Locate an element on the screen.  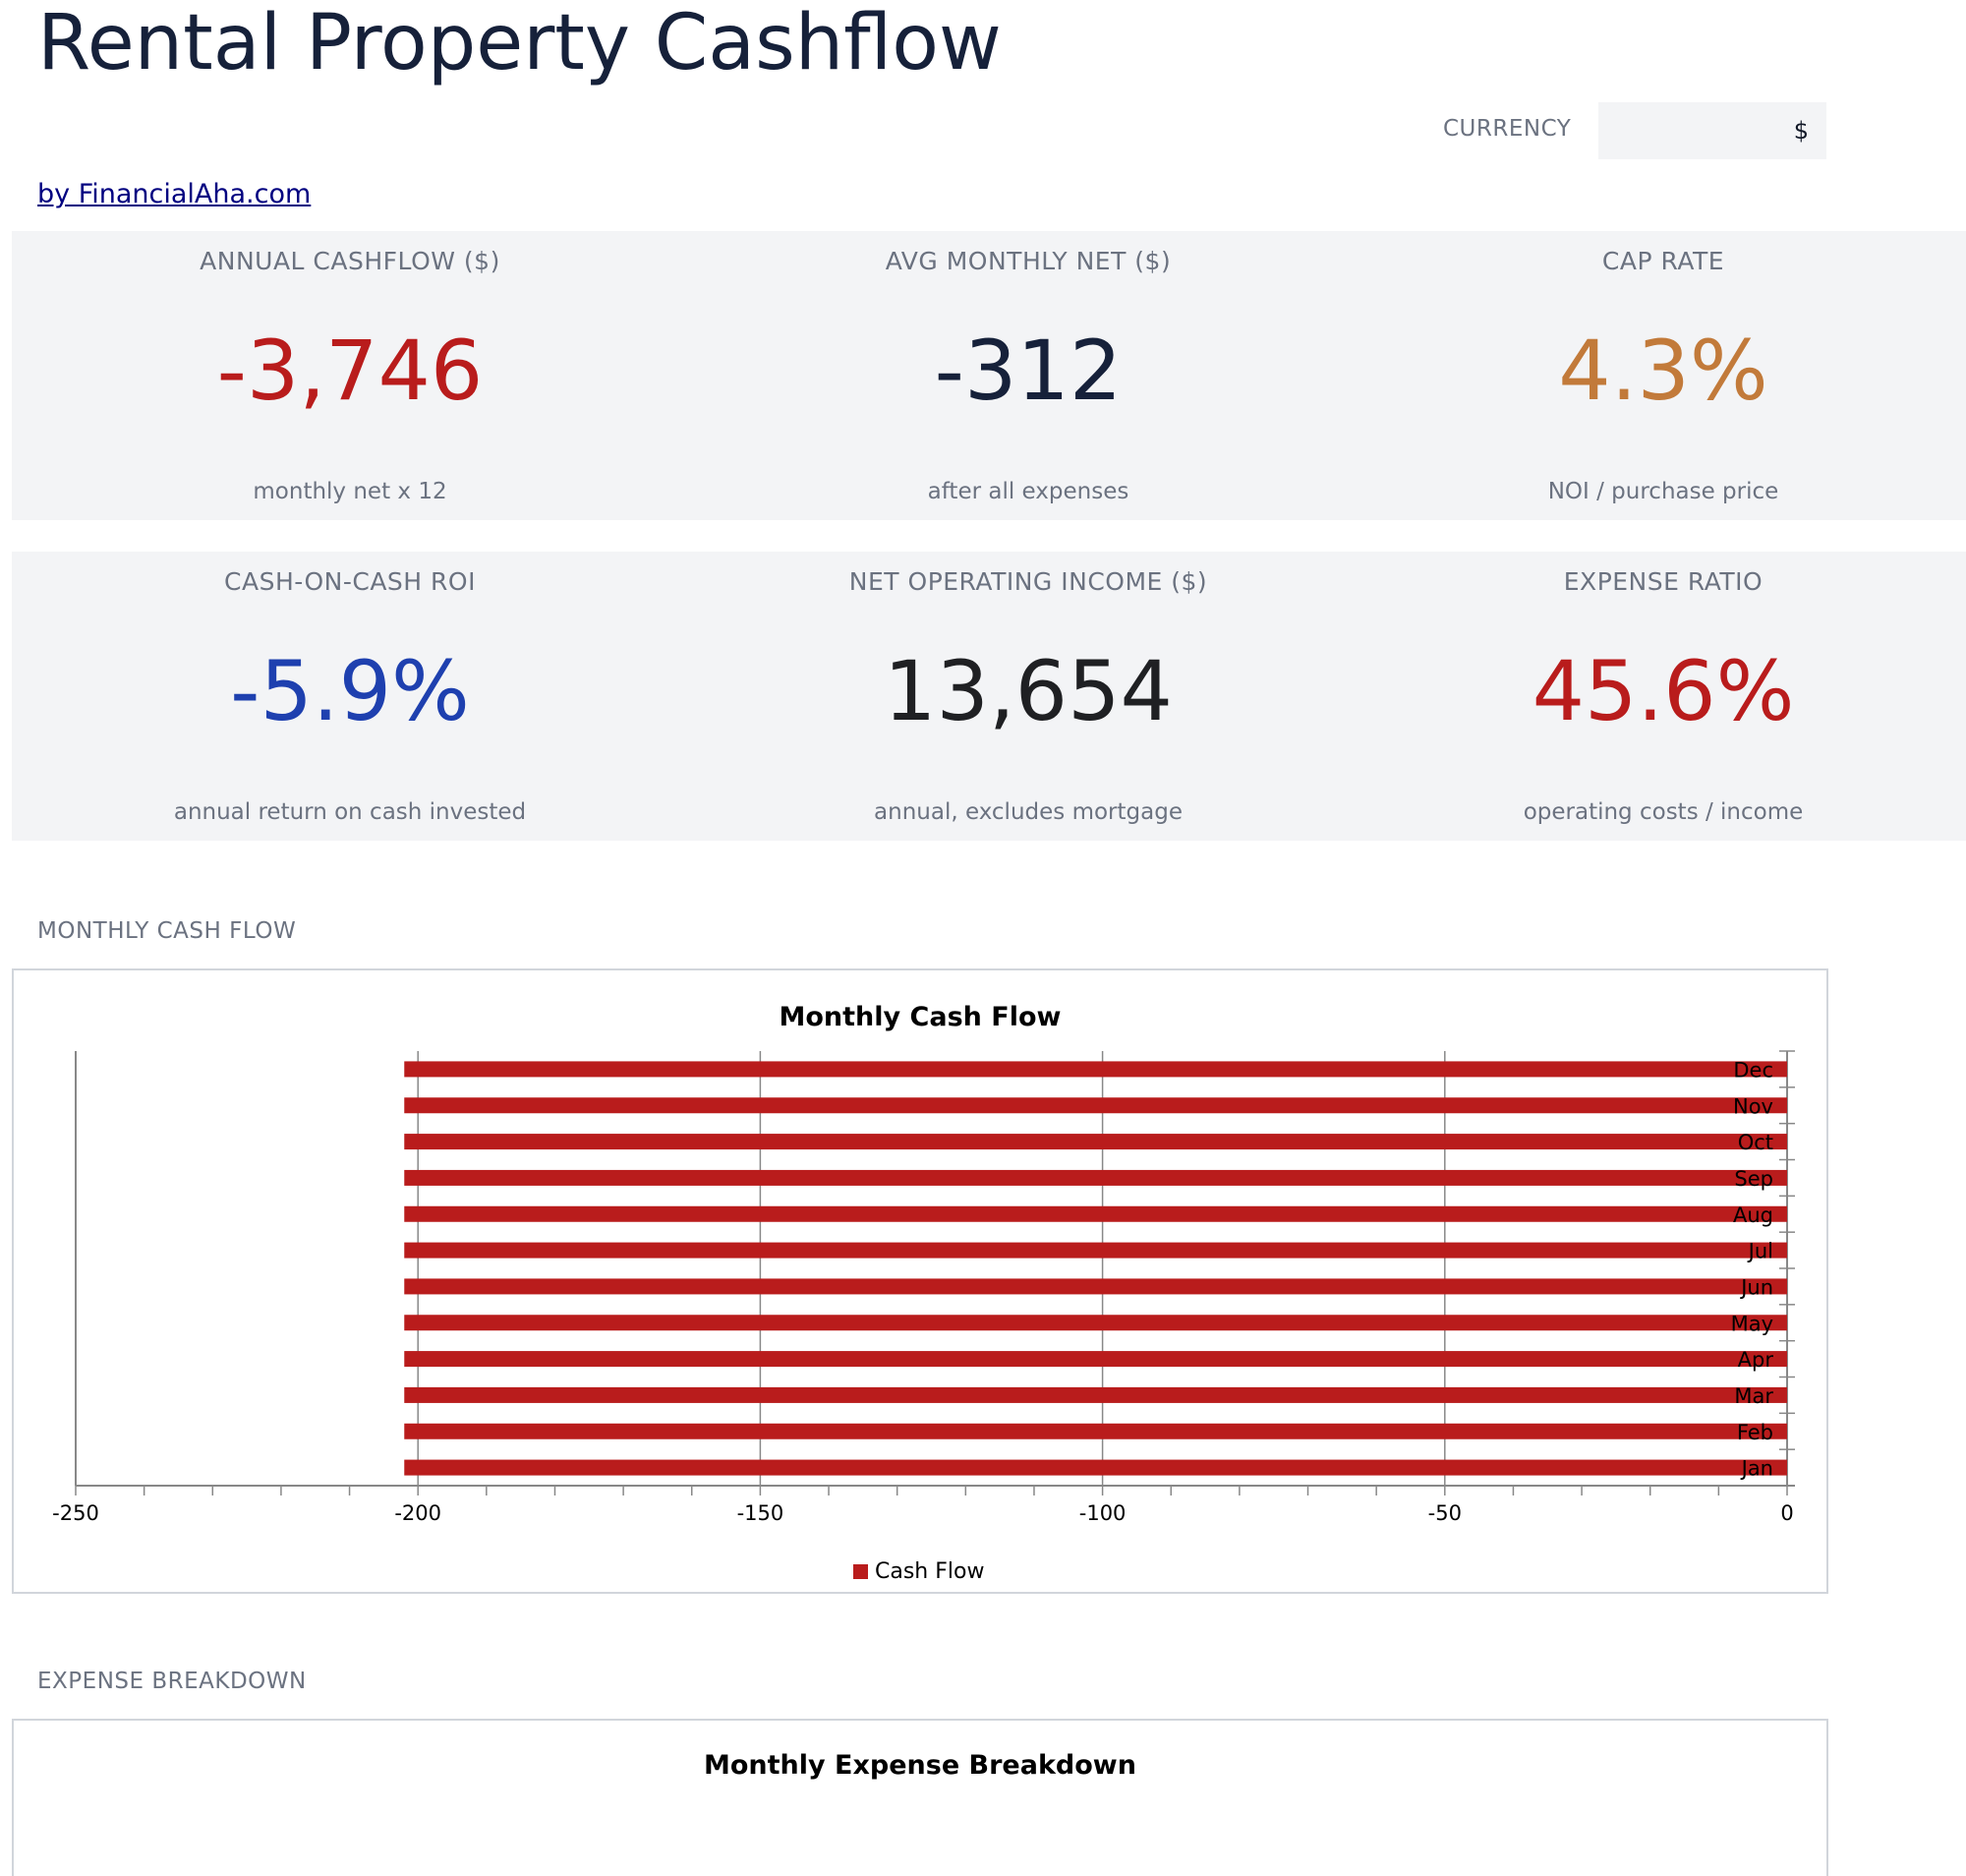
kpi-cap-rate: CAP RATE 4.3% NOI / purchase price is located at coordinates (1663, 376).